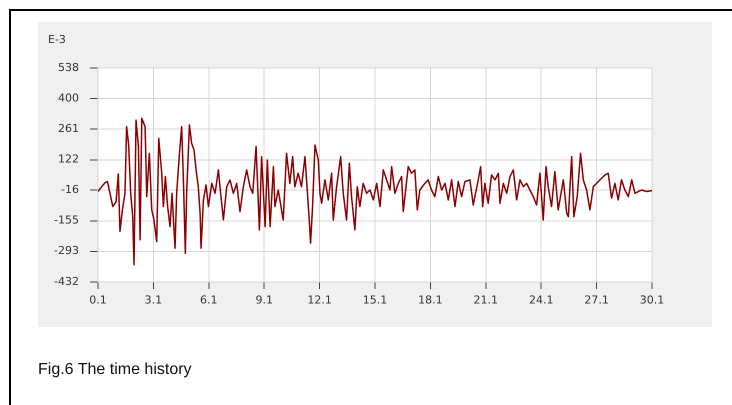 Image resolution: width=732 pixels, height=405 pixels. What do you see at coordinates (375, 299) in the screenshot?
I see `x-tick-label: 15.1` at bounding box center [375, 299].